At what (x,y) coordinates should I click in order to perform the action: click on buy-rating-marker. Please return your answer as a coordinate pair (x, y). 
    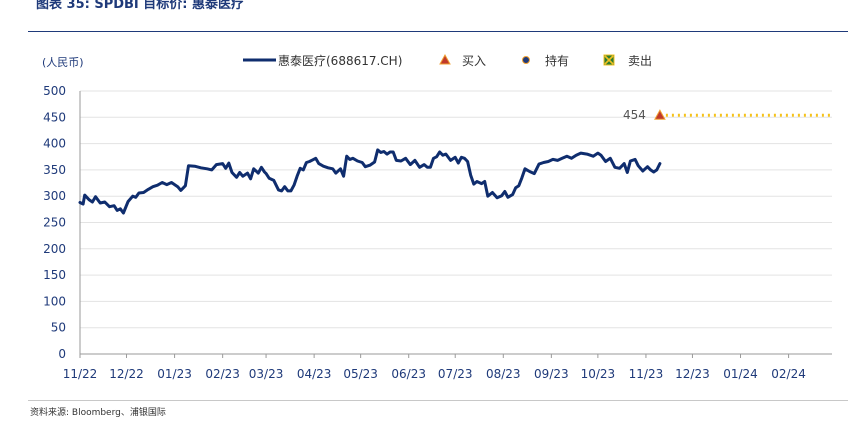
    Looking at the image, I should click on (660, 114).